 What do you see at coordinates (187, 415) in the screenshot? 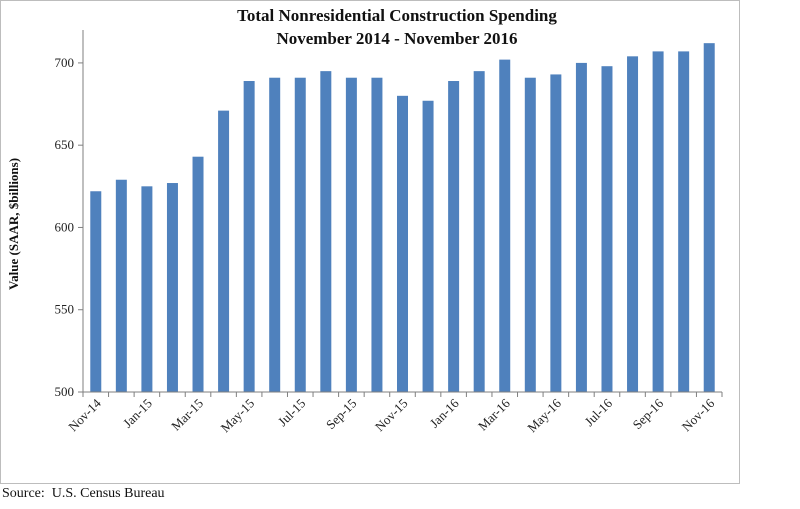
I see `x-tick-label: Mar-15` at bounding box center [187, 415].